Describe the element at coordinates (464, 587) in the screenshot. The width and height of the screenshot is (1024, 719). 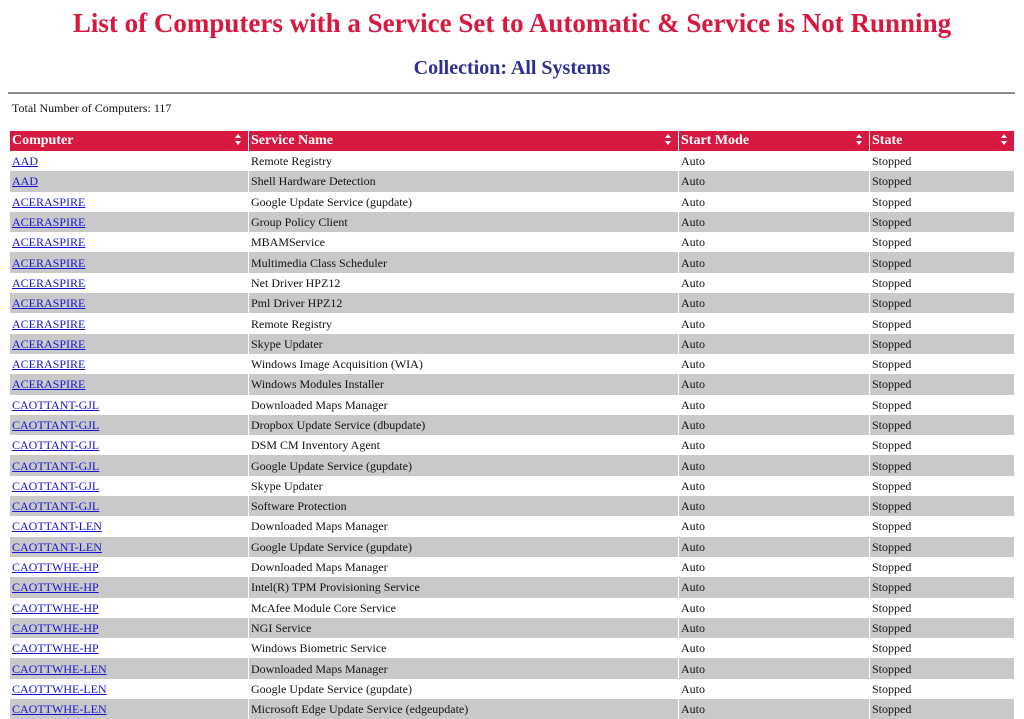
I see `cell-service-name: Intel(R) TPM Provisioning Service` at that location.